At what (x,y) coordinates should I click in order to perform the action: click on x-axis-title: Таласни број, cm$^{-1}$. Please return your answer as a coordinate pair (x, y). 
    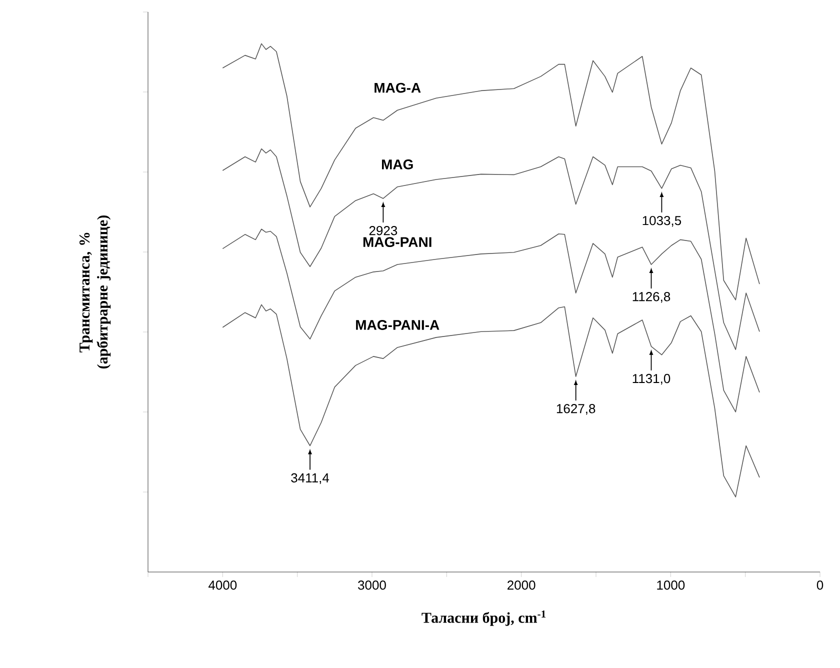
    Looking at the image, I should click on (484, 618).